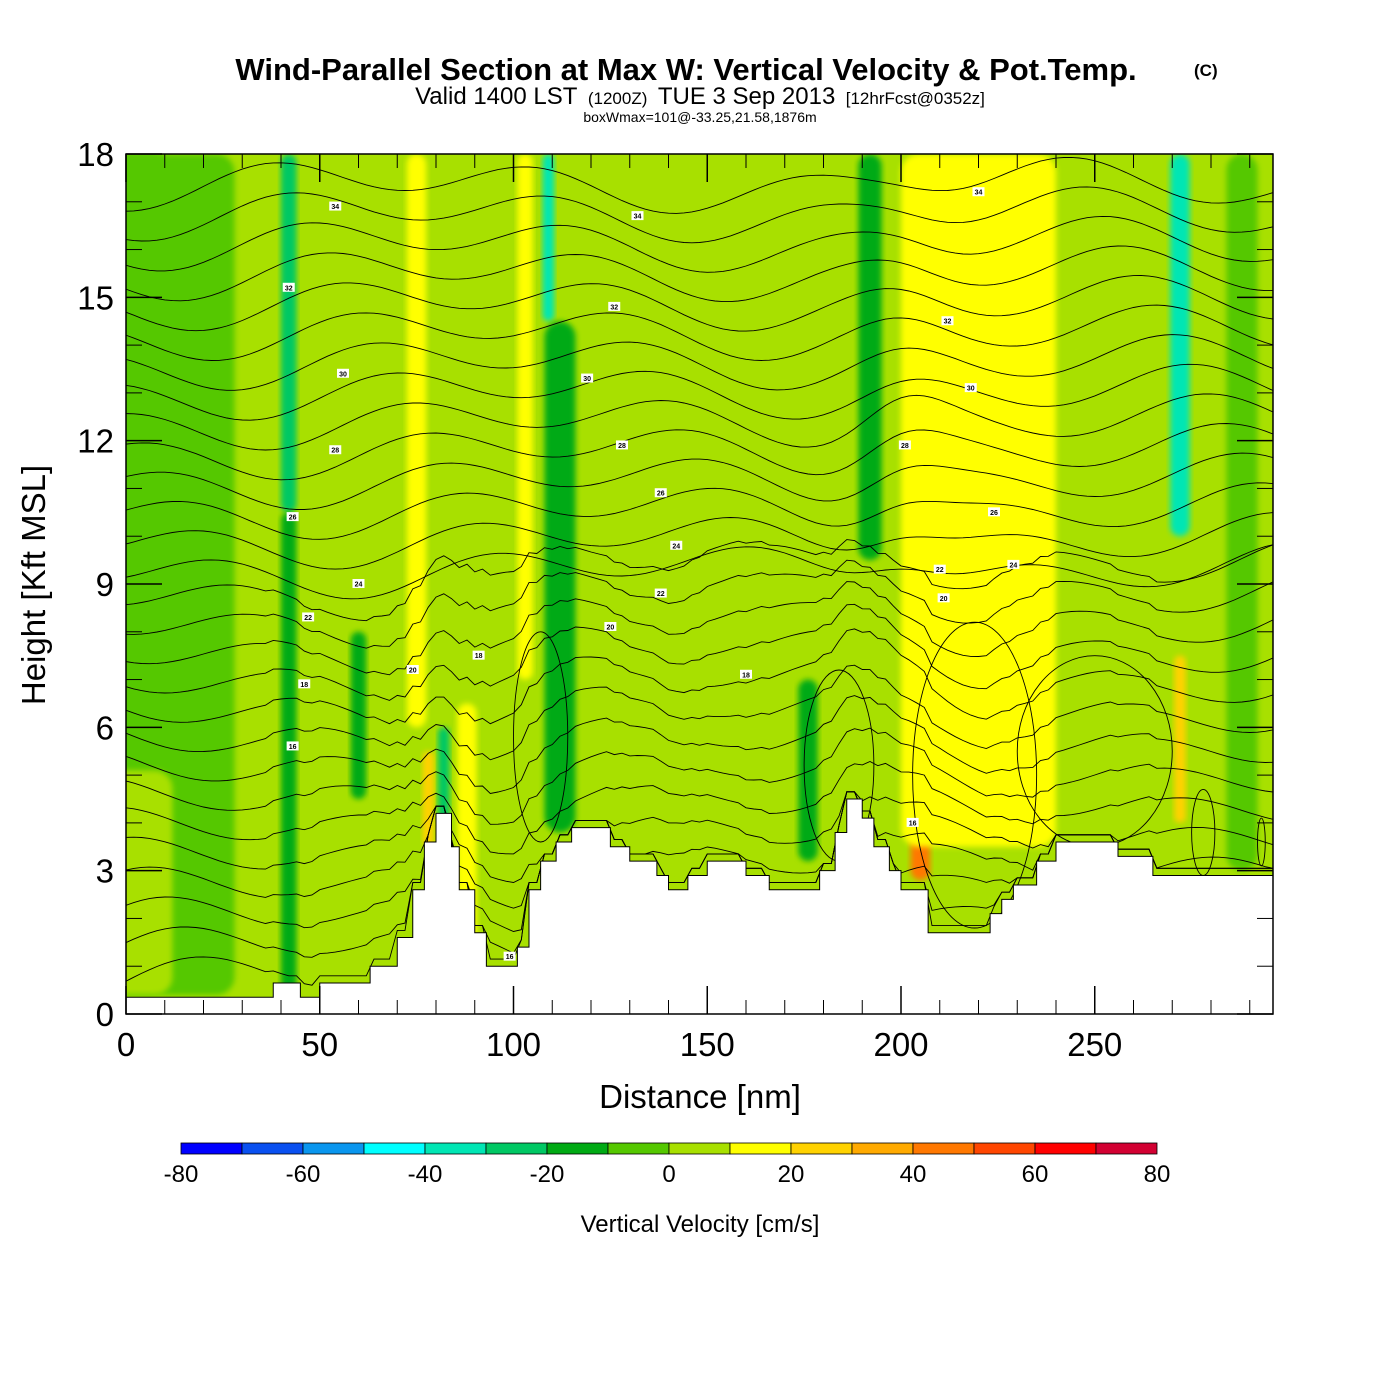 The width and height of the screenshot is (1400, 1400). What do you see at coordinates (700, 1096) in the screenshot?
I see `x-axis-label: Distance [nm]` at bounding box center [700, 1096].